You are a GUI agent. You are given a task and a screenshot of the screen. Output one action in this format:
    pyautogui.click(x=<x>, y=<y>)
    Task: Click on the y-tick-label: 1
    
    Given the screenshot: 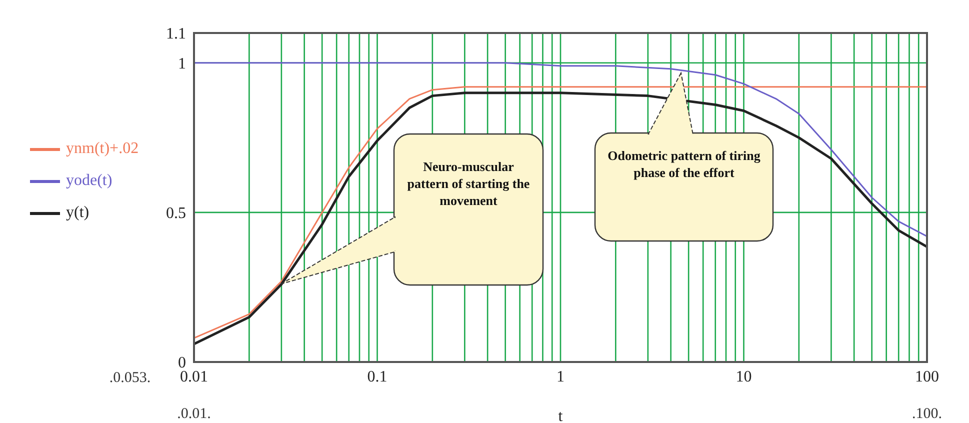 What is the action you would take?
    pyautogui.click(x=182, y=64)
    